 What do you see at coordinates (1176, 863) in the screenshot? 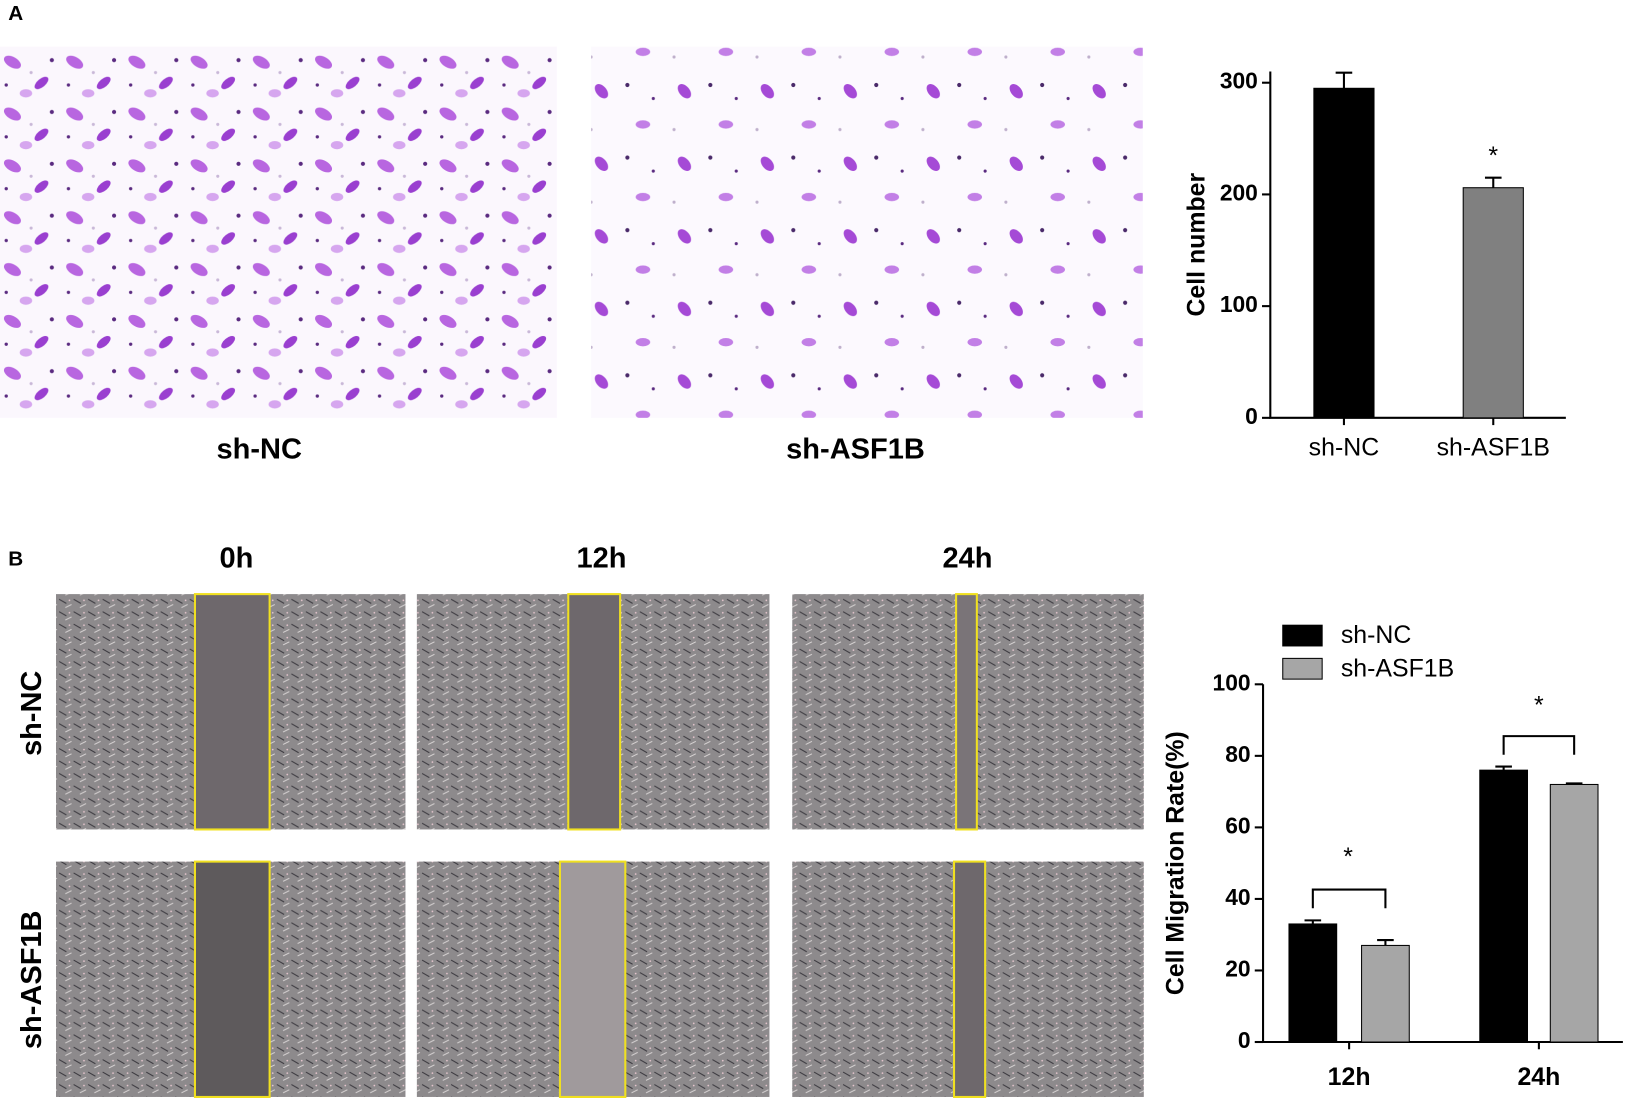
I see `y-axis-label: Cell Migration Rate(%)` at bounding box center [1176, 863].